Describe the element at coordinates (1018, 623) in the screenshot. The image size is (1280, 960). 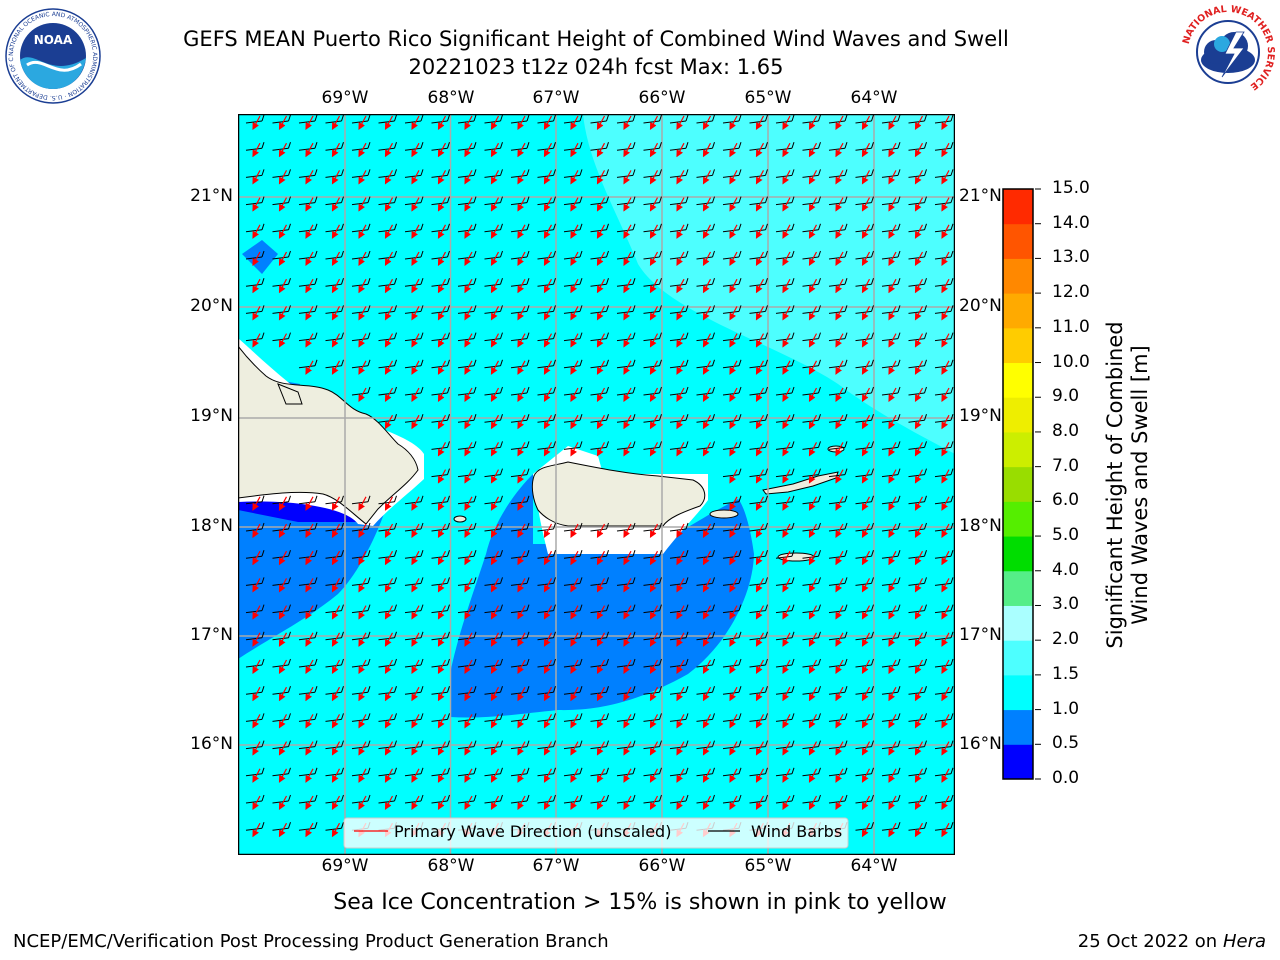
I see `colorbar-segment` at that location.